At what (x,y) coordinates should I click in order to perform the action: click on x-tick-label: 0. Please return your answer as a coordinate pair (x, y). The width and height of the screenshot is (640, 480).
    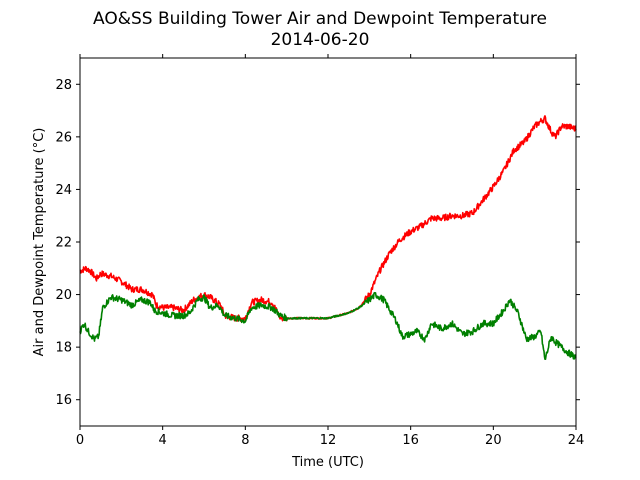
    Looking at the image, I should click on (80, 440).